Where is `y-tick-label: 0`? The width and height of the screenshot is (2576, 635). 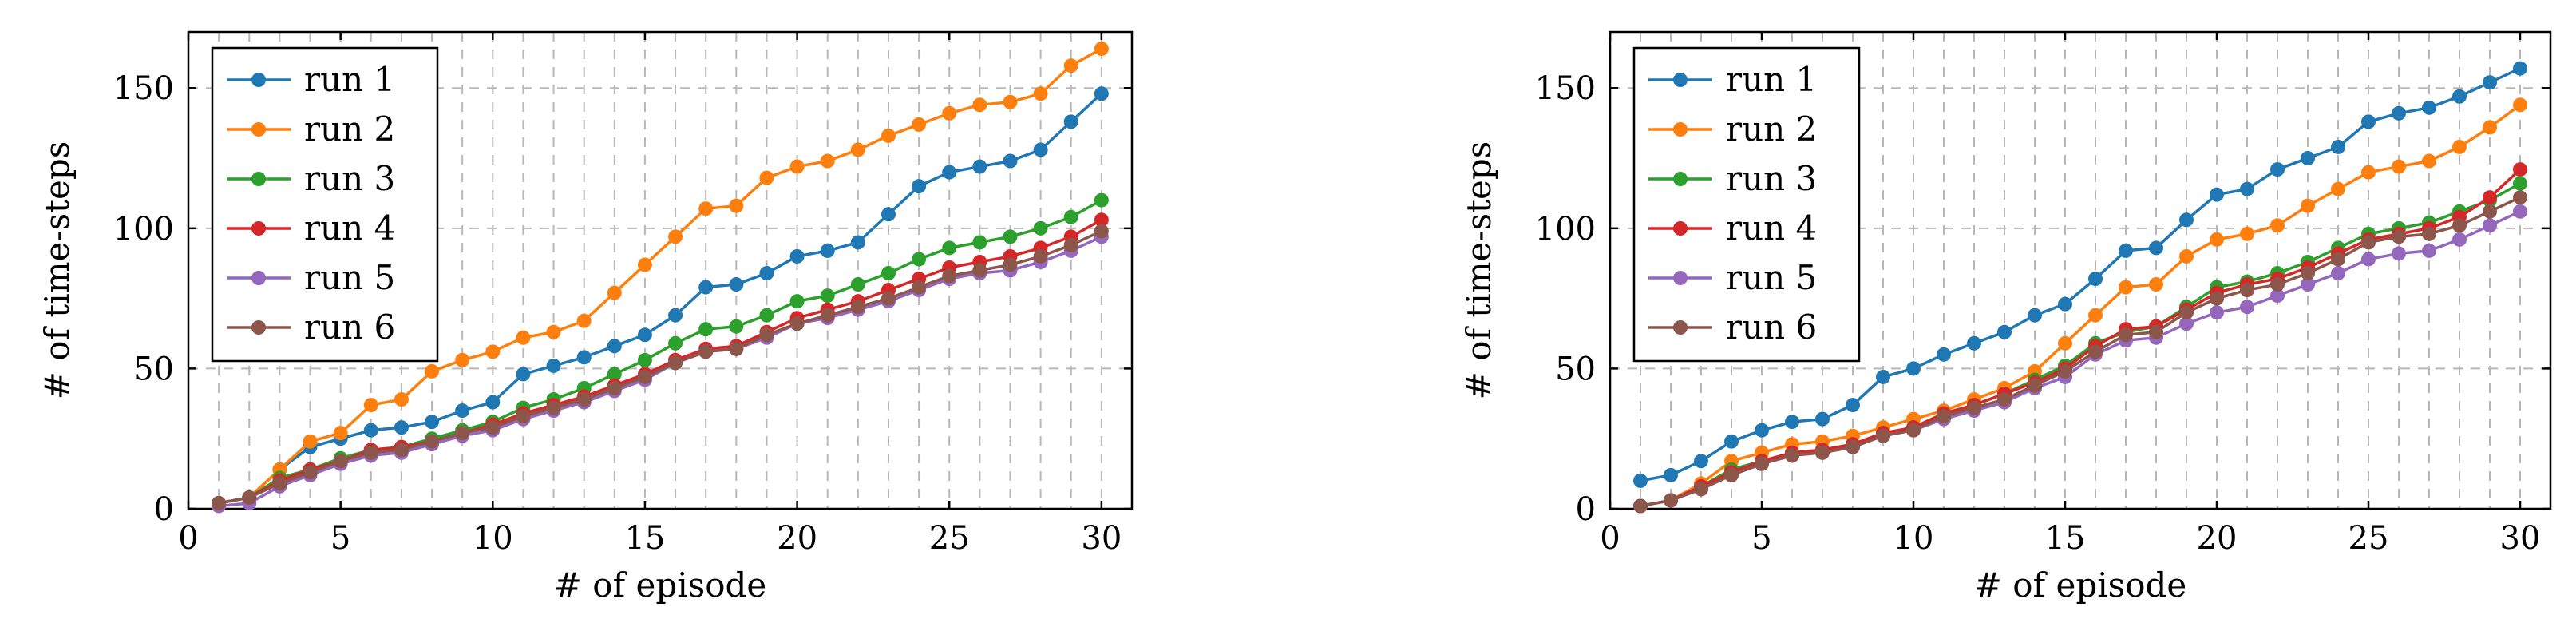
y-tick-label: 0 is located at coordinates (164, 510).